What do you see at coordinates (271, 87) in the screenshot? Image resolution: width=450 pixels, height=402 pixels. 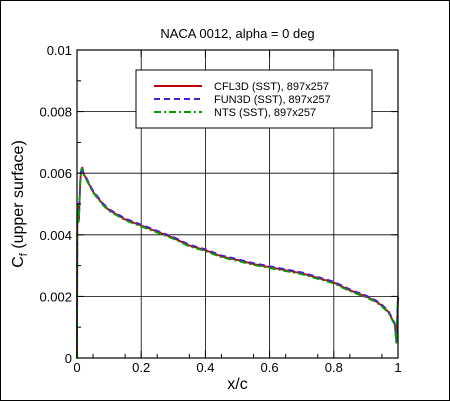 I see `legend-label: CFL3D (SST), 897x257` at bounding box center [271, 87].